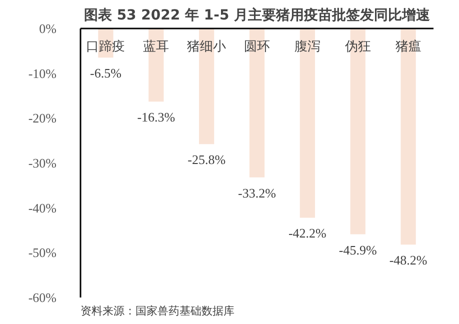  What do you see at coordinates (357, 250) in the screenshot?
I see `data-label: -45.9%` at bounding box center [357, 250].